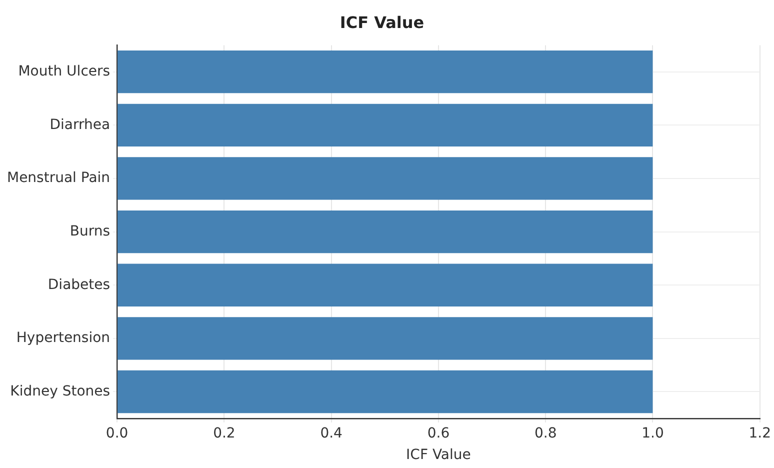  Describe the element at coordinates (545, 433) in the screenshot. I see `x-tick-label: 0.8` at that location.